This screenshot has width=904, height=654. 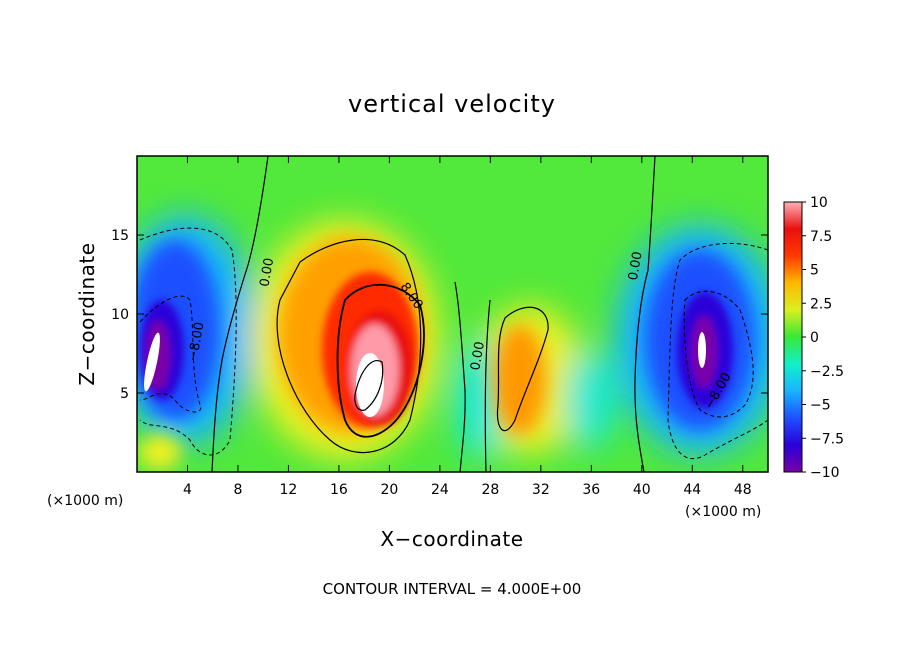 What do you see at coordinates (120, 315) in the screenshot?
I see `y-tick-label: 10` at bounding box center [120, 315].